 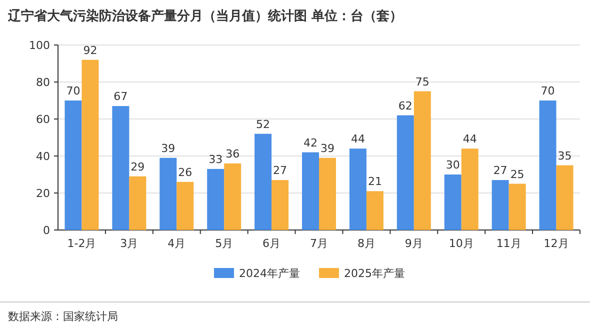 What do you see at coordinates (90, 50) in the screenshot?
I see `data-label: 92` at bounding box center [90, 50].